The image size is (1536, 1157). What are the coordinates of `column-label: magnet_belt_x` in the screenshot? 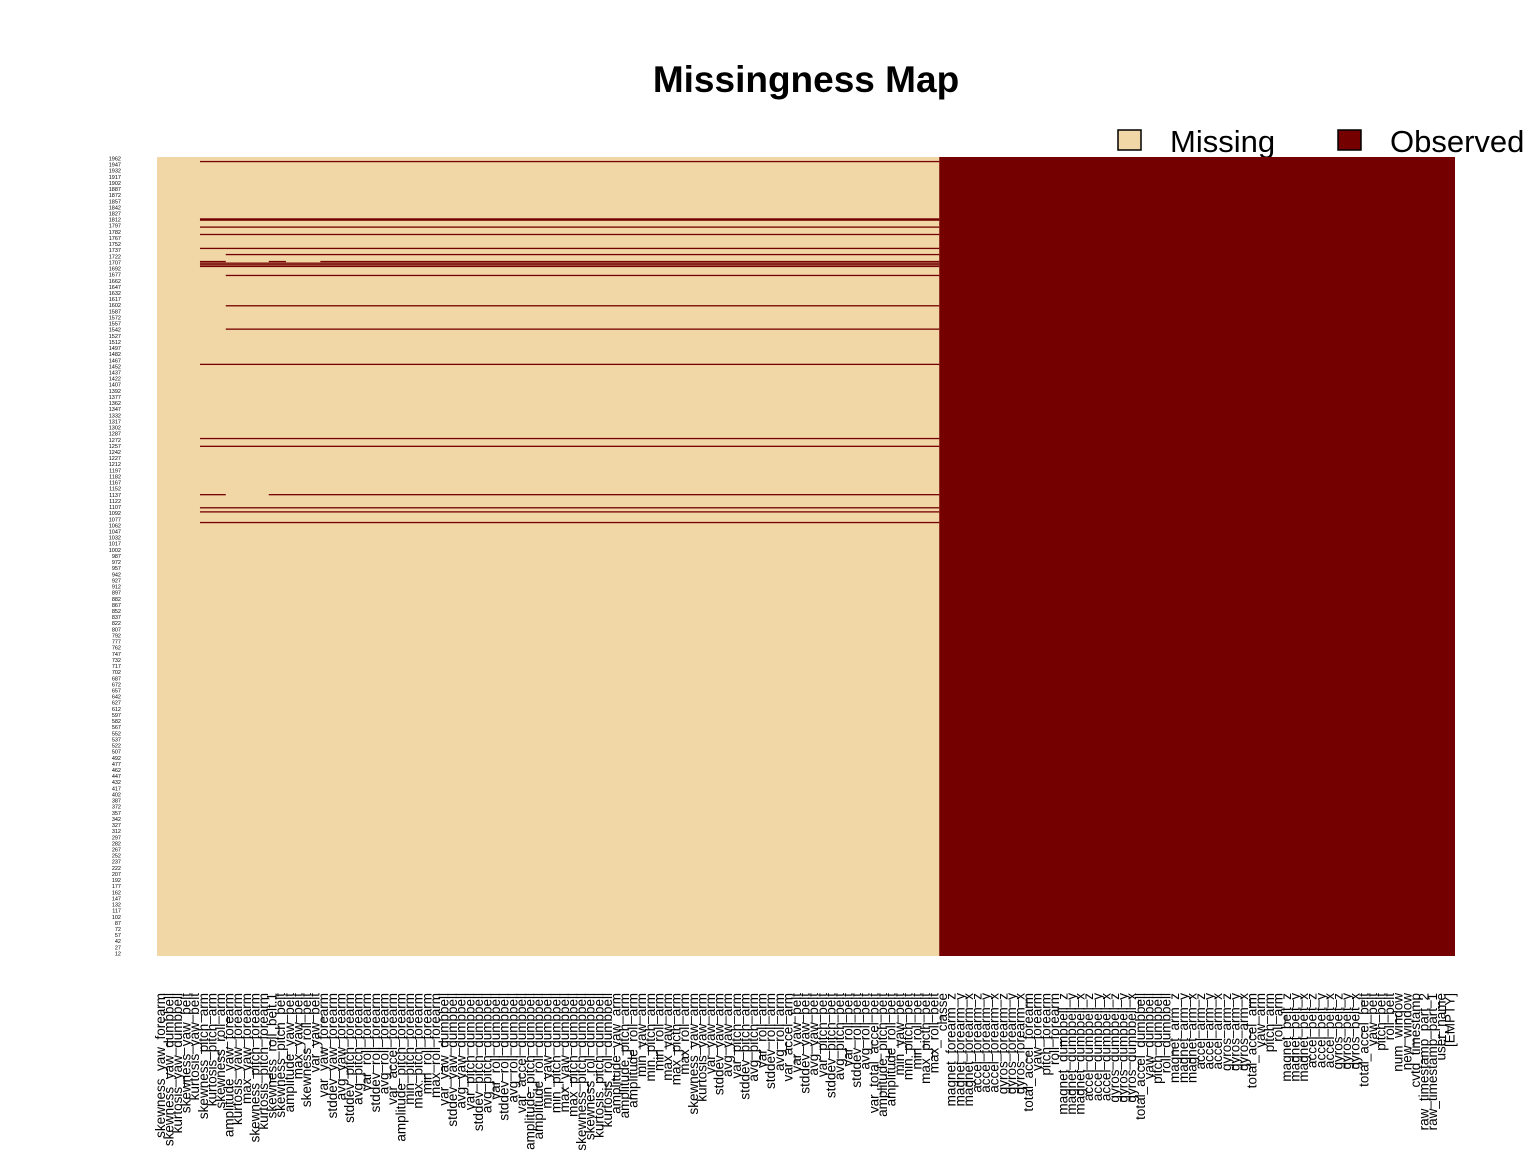 It's located at (1303, 1037).